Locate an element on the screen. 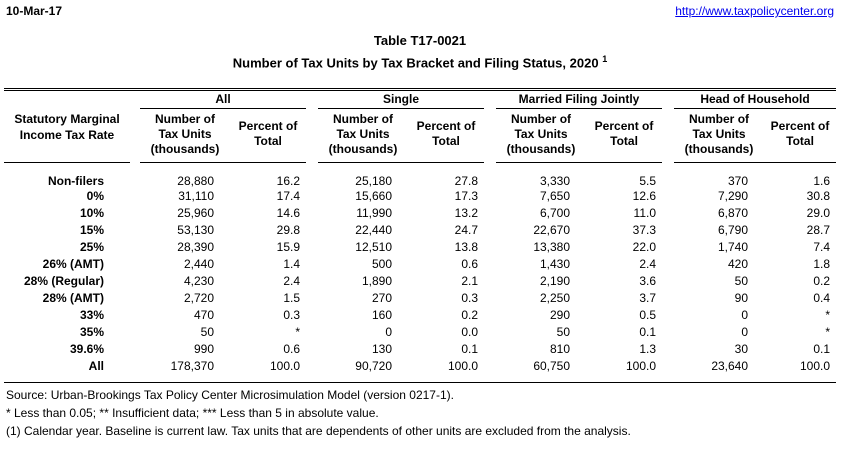 The image size is (841, 452). number-of-tax-units-cell: 7,290 is located at coordinates (733, 196).